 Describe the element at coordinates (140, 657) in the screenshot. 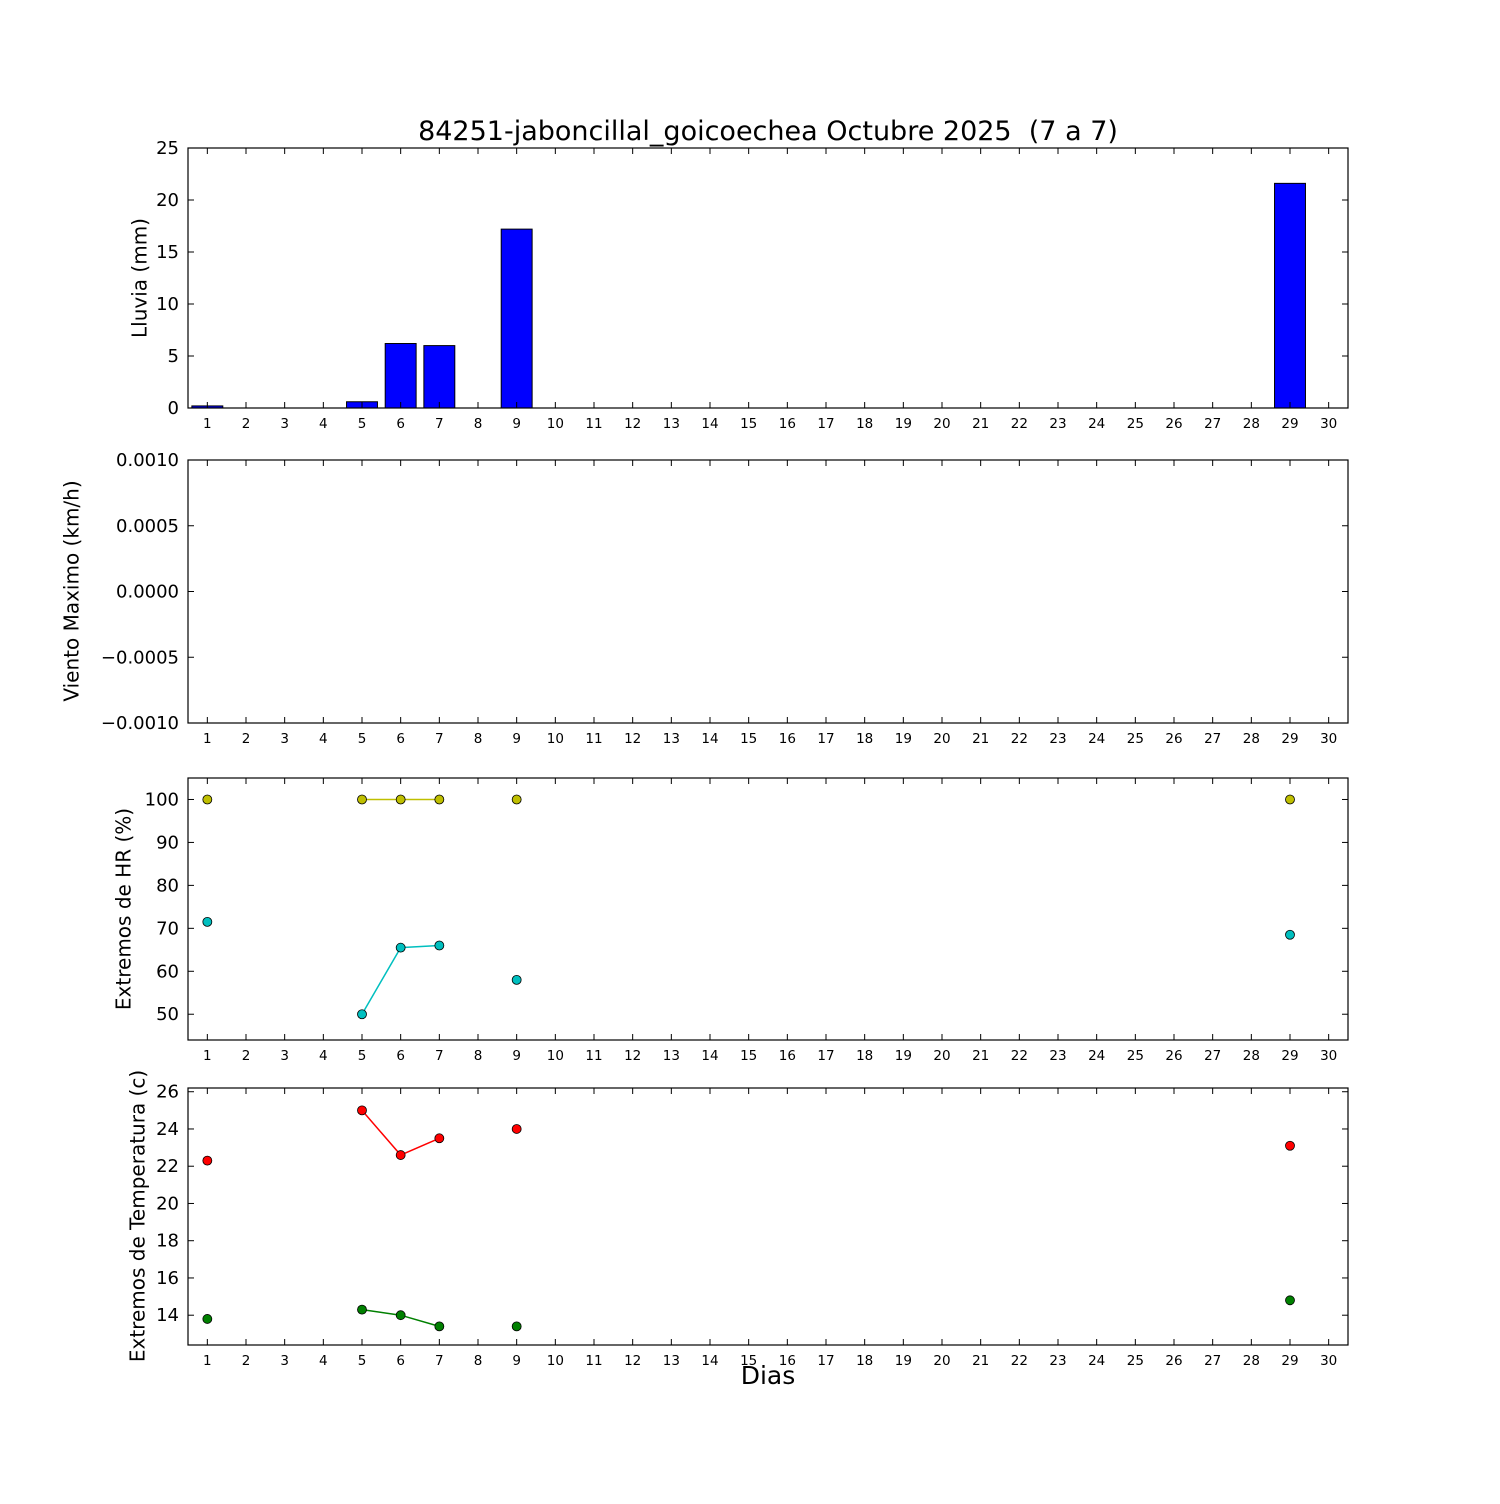

I see `y-tick-label: −0.0005` at that location.